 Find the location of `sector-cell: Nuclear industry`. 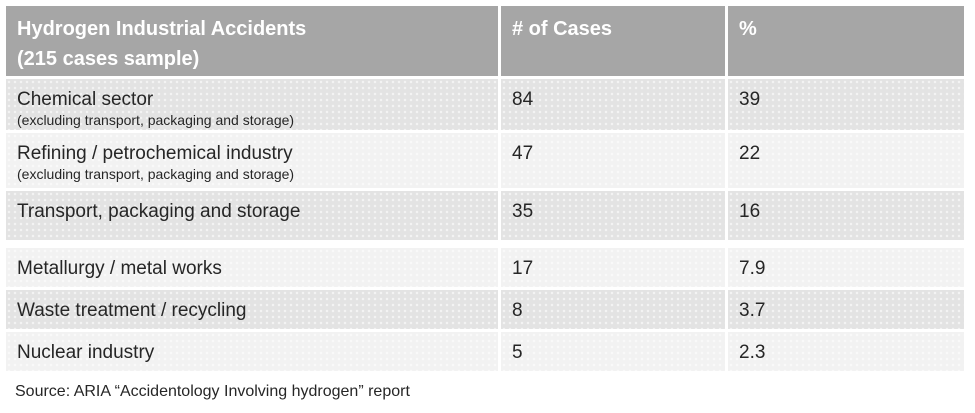

sector-cell: Nuclear industry is located at coordinates (252, 351).